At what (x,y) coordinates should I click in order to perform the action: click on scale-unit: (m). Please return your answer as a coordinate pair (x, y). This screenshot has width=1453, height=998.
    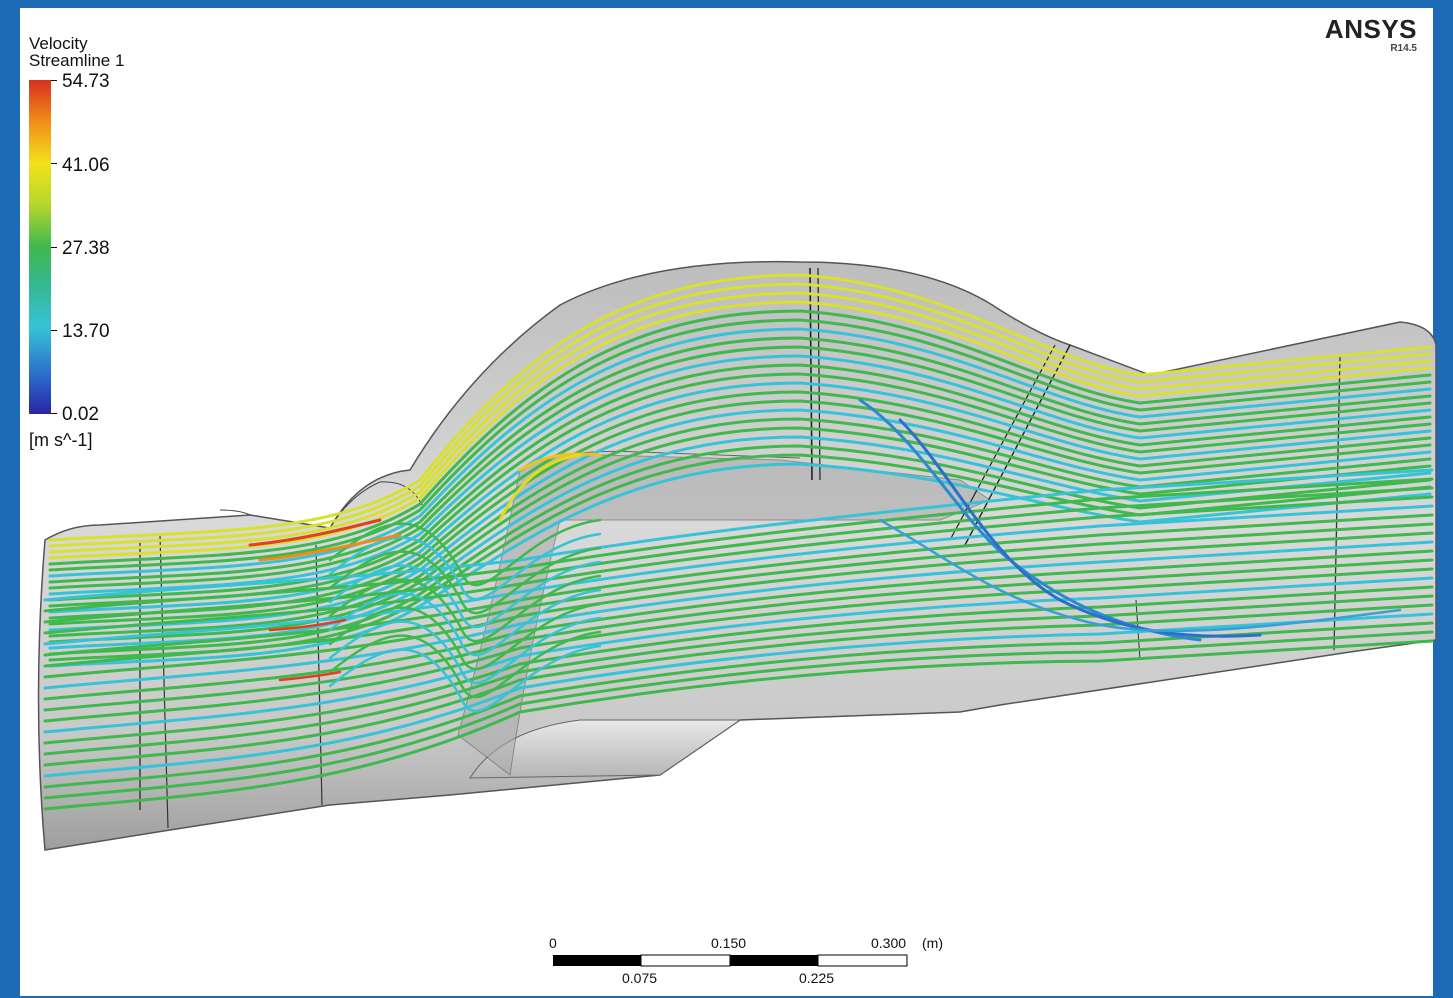
    Looking at the image, I should click on (932, 943).